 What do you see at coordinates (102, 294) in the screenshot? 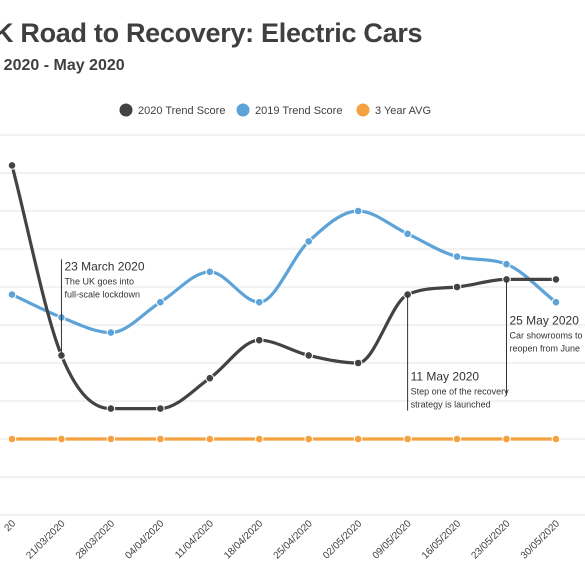
I see `annotation-text: full-scale lockdown` at bounding box center [102, 294].